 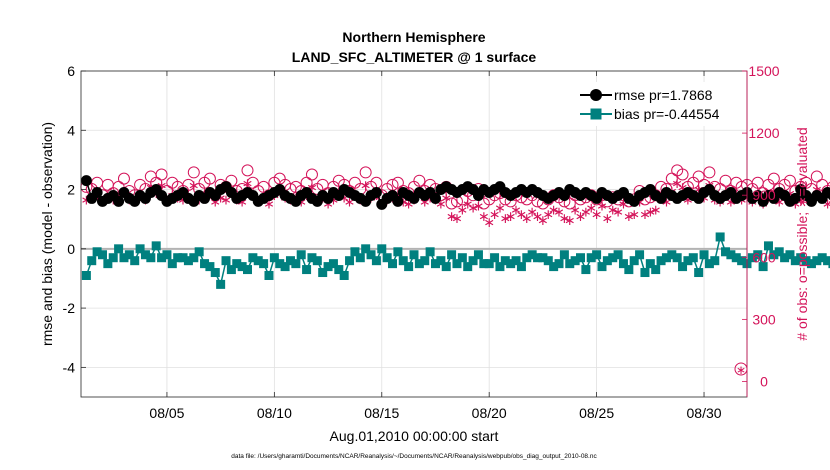 I want to click on zero-obs-asterisk: ∗, so click(x=741, y=370).